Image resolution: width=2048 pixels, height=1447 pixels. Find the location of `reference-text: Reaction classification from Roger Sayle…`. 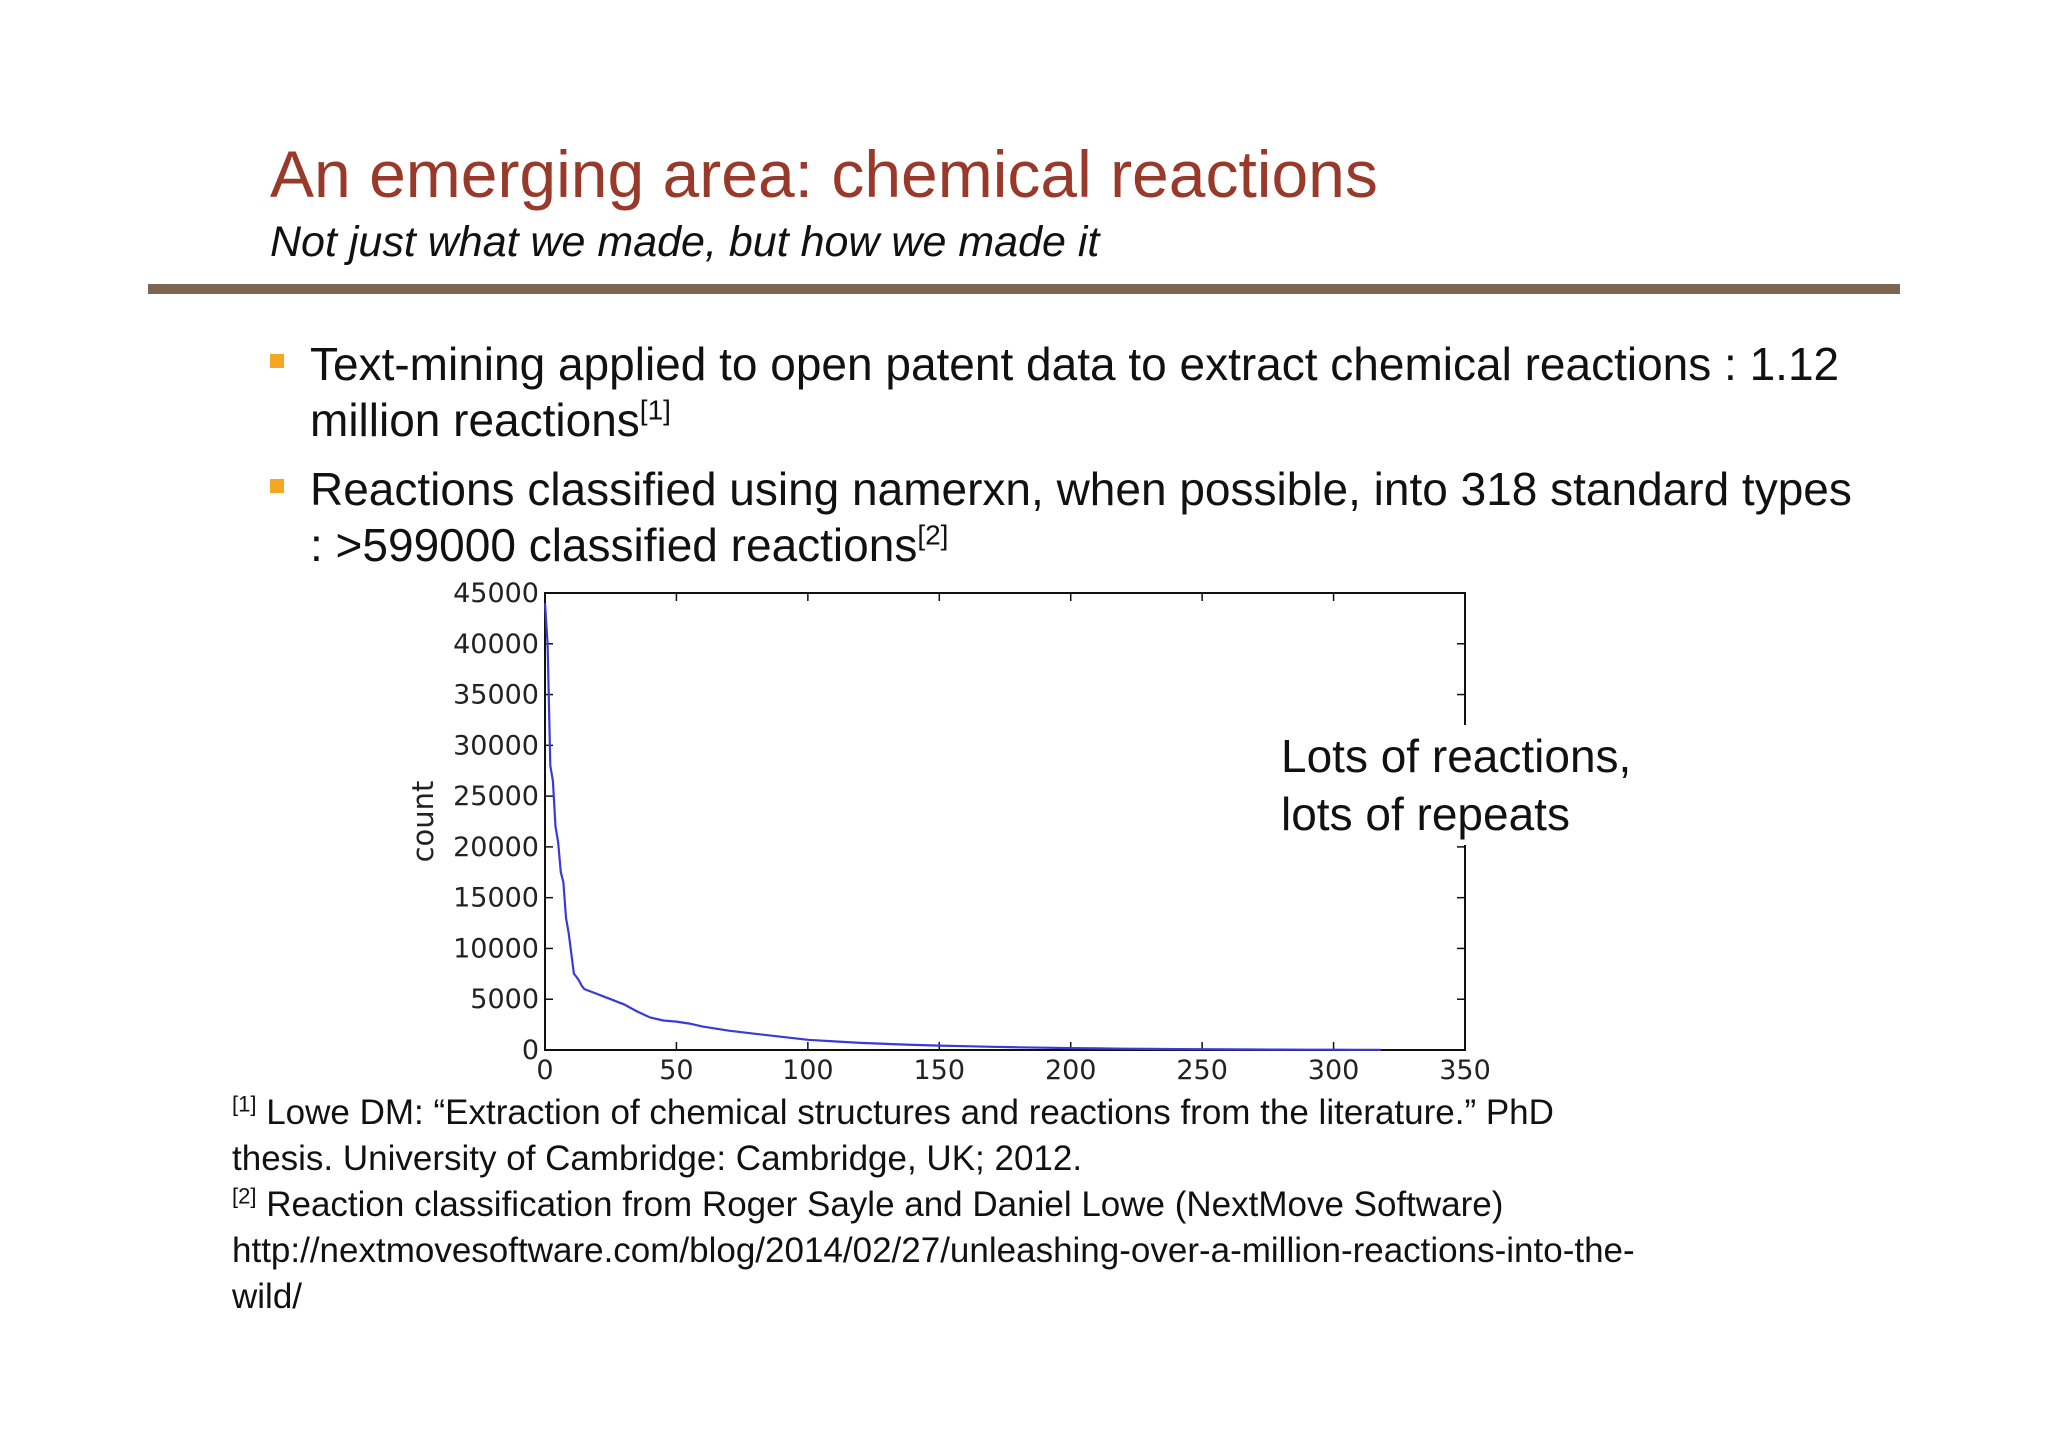

reference-text: Reaction classification from Roger Sayle… is located at coordinates (885, 1204).